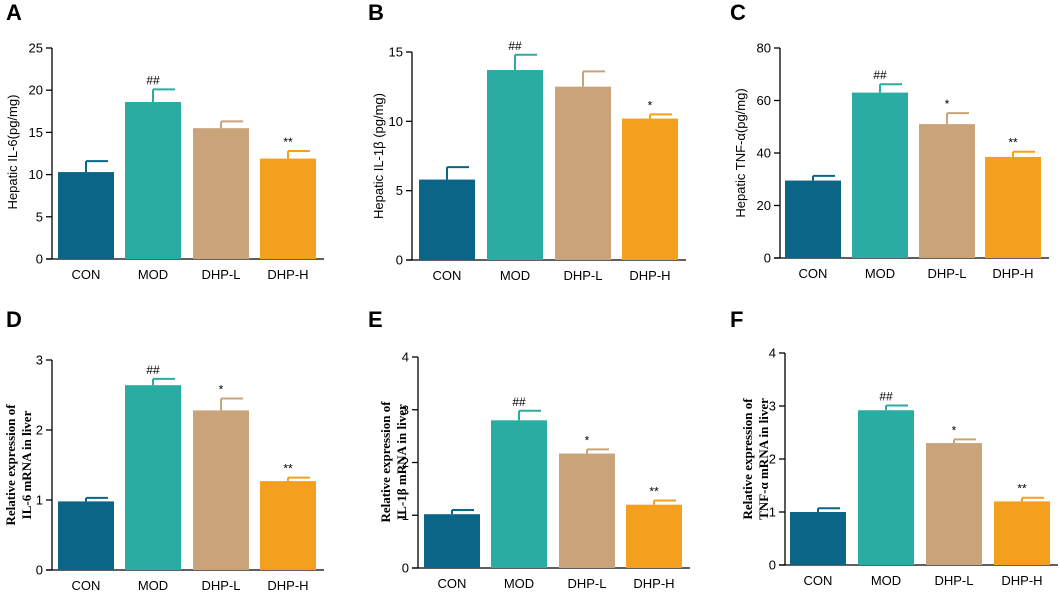  What do you see at coordinates (764, 153) in the screenshot?
I see `y-tick-label: 40` at bounding box center [764, 153].